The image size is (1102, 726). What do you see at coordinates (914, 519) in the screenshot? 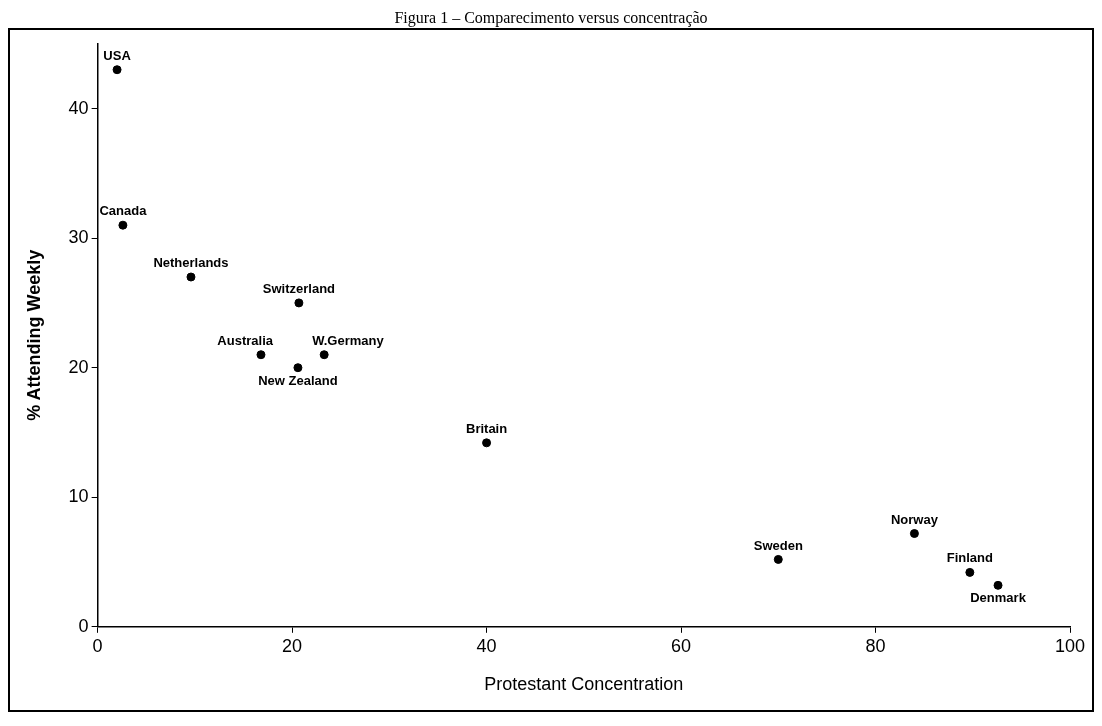
I see `annotation: Norway` at bounding box center [914, 519].